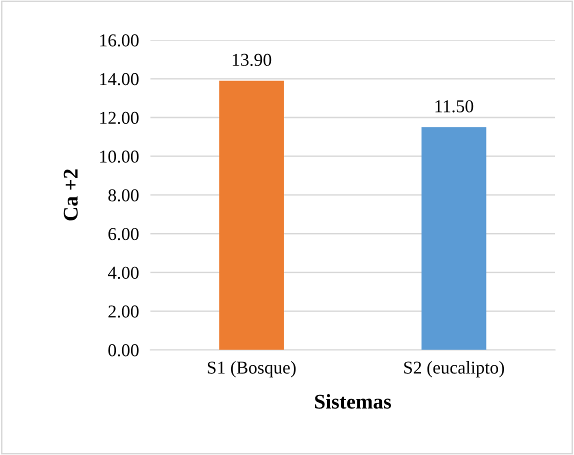 This screenshot has height=455, width=574. I want to click on x-tick-label: S1 (Bosque), so click(252, 369).